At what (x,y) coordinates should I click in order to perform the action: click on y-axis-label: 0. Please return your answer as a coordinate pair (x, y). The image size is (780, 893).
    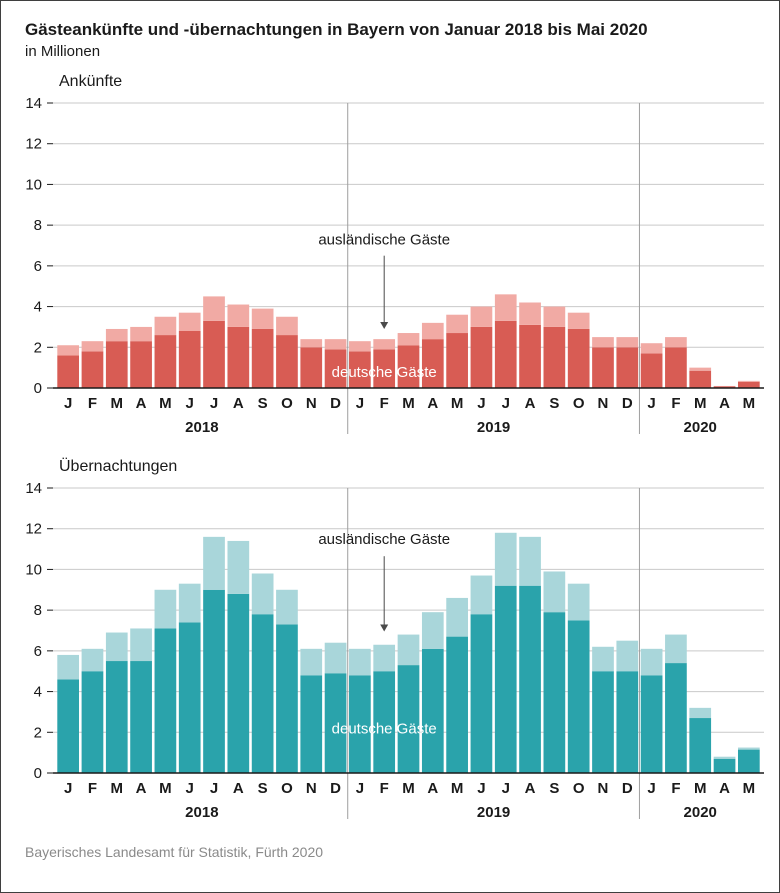
    Looking at the image, I should click on (38, 773).